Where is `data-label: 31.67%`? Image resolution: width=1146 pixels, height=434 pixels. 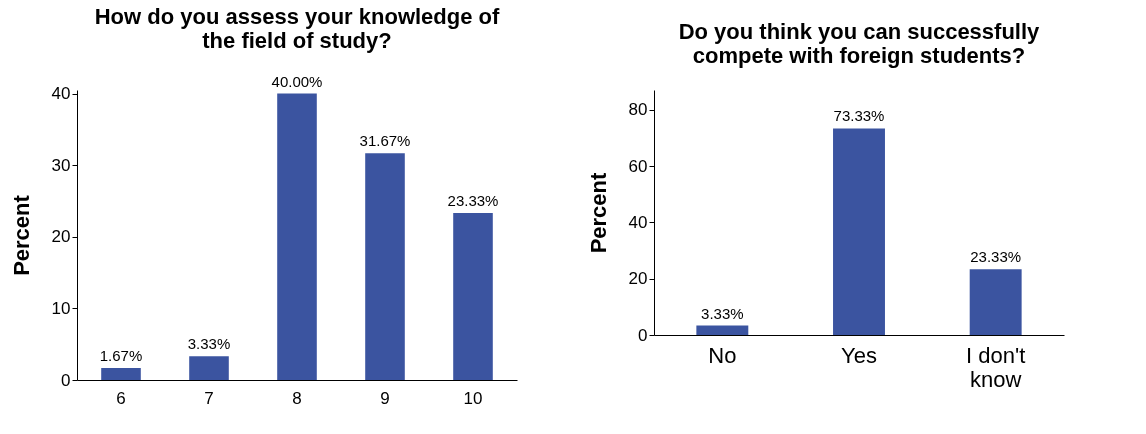
data-label: 31.67% is located at coordinates (385, 141).